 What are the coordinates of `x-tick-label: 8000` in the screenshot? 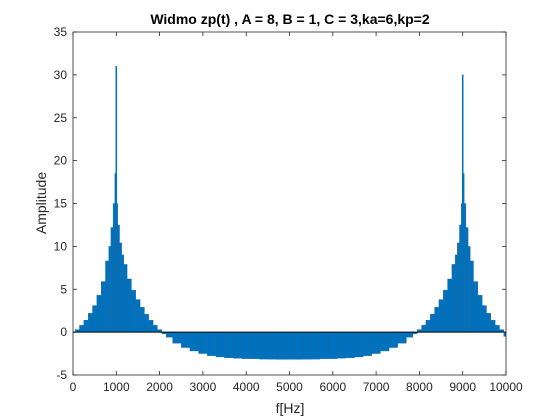 It's located at (419, 387).